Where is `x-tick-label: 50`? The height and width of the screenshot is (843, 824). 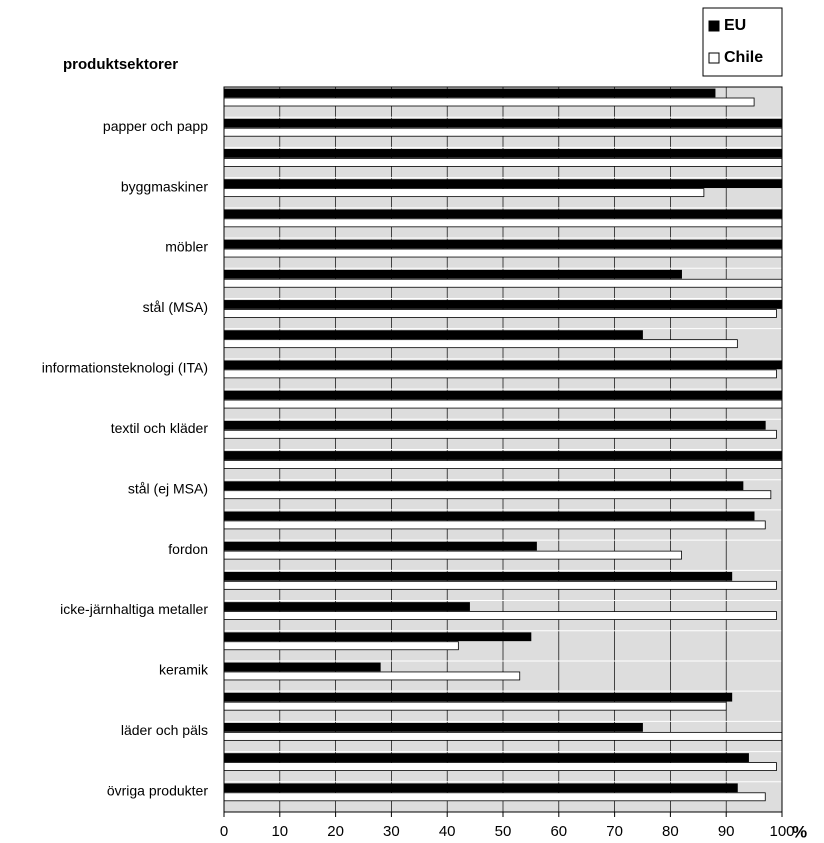 x-tick-label: 50 is located at coordinates (503, 831).